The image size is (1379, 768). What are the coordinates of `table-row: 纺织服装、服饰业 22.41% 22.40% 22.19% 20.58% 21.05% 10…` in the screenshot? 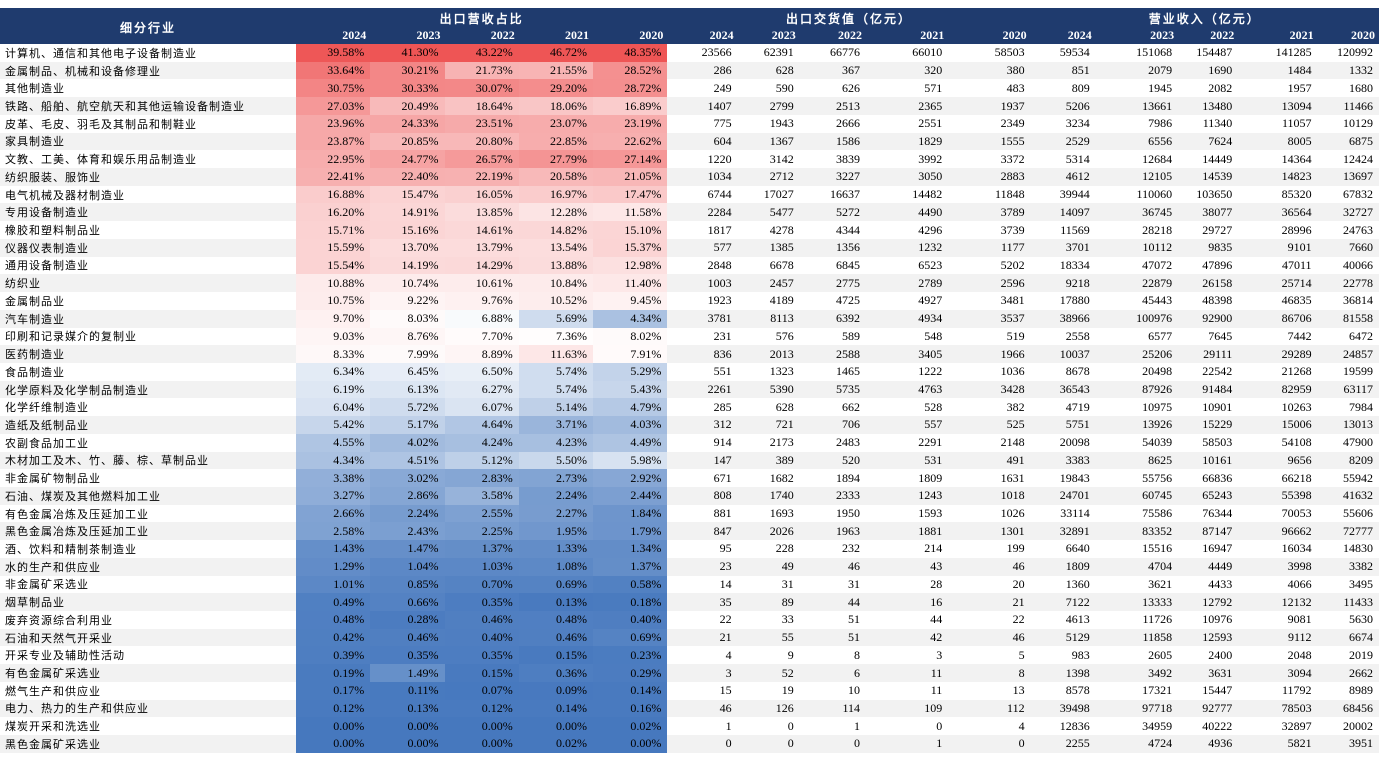 It's located at (689, 177).